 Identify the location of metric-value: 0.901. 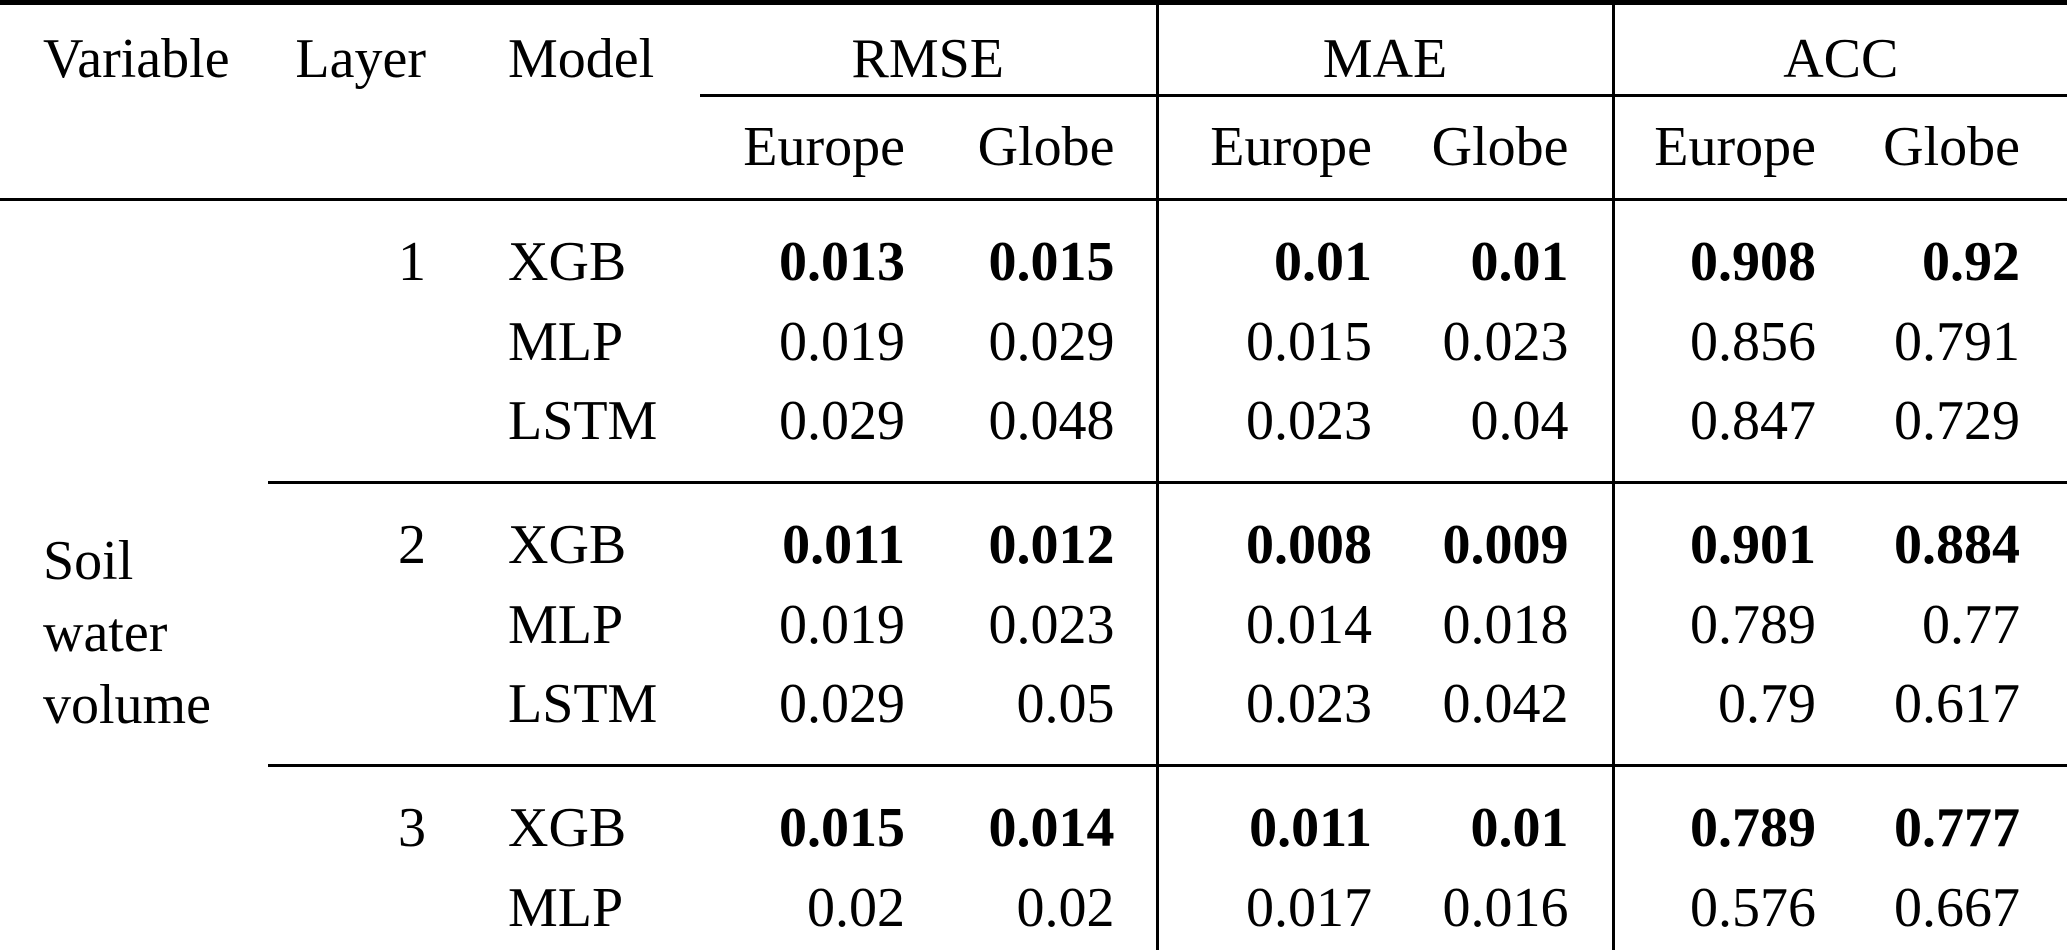
(1724, 535).